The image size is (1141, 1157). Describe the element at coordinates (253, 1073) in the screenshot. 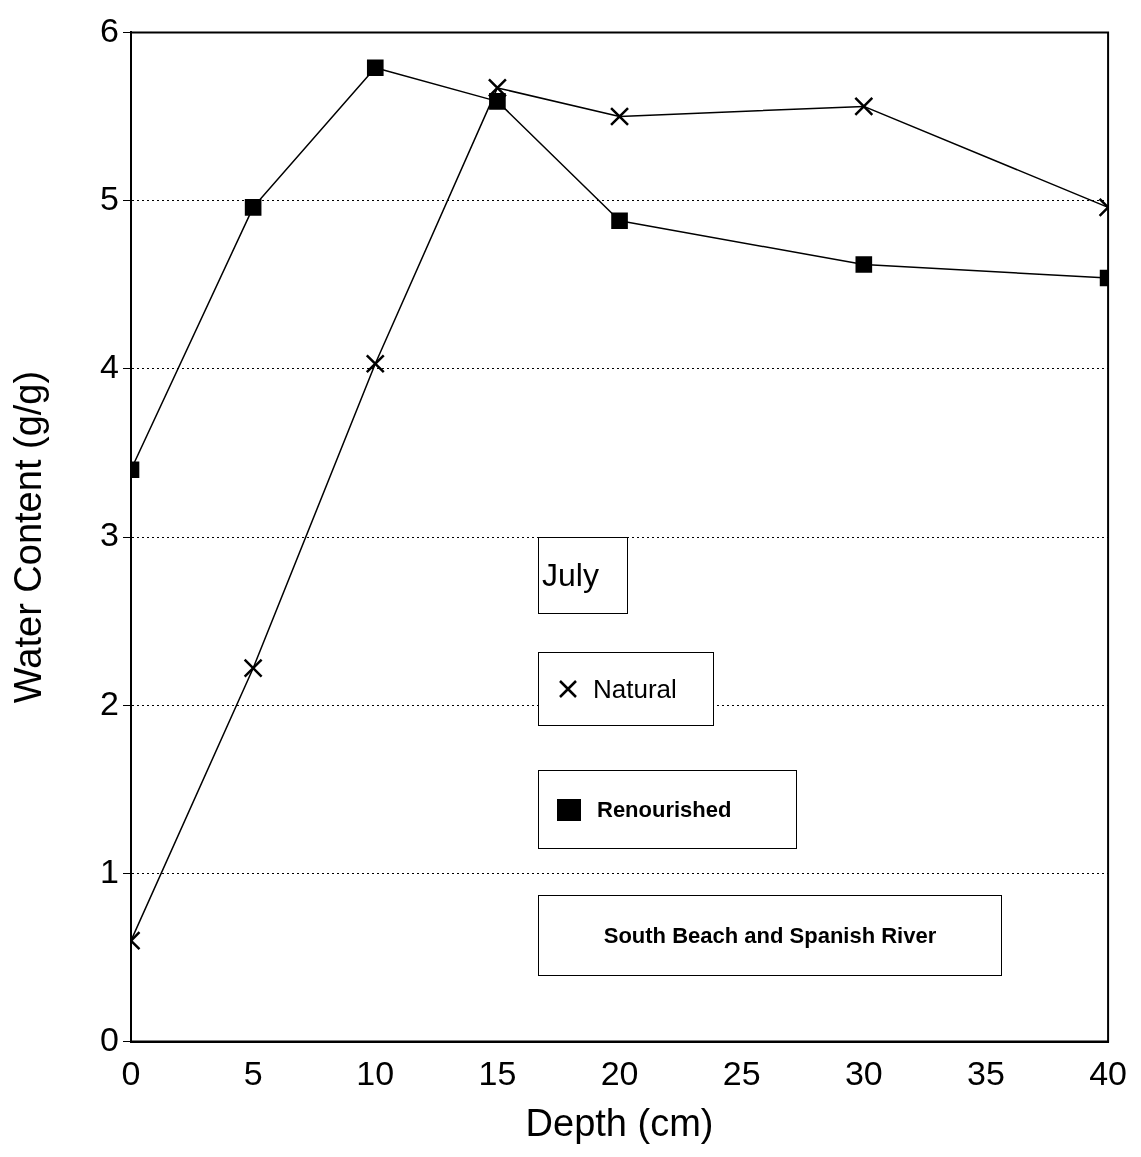

I see `x-tick-label: 5` at that location.